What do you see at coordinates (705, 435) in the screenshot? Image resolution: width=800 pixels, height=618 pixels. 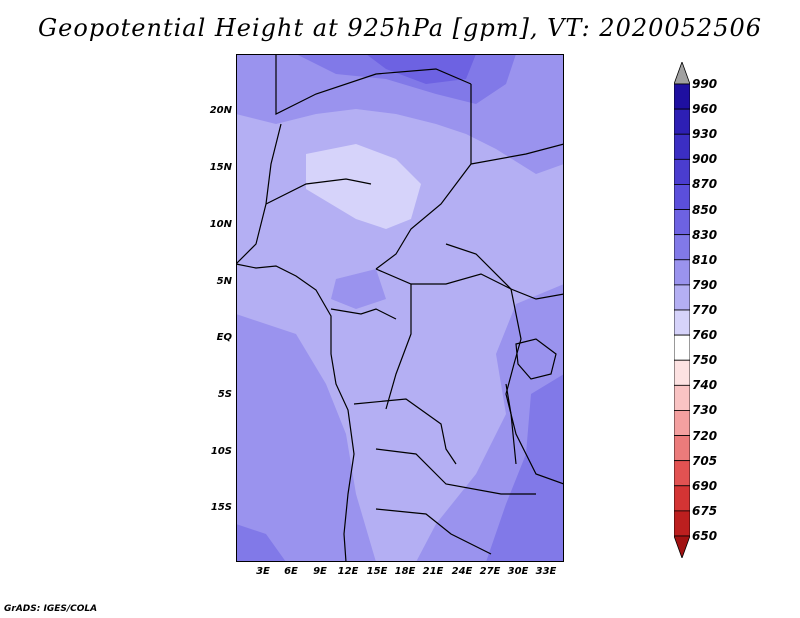 I see `legend-label: 720` at bounding box center [705, 435].